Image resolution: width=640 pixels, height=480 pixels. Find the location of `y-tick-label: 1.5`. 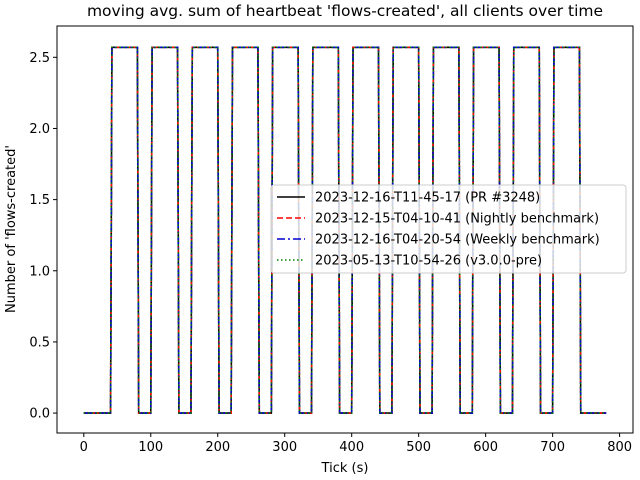

y-tick-label: 1.5 is located at coordinates (39, 200).